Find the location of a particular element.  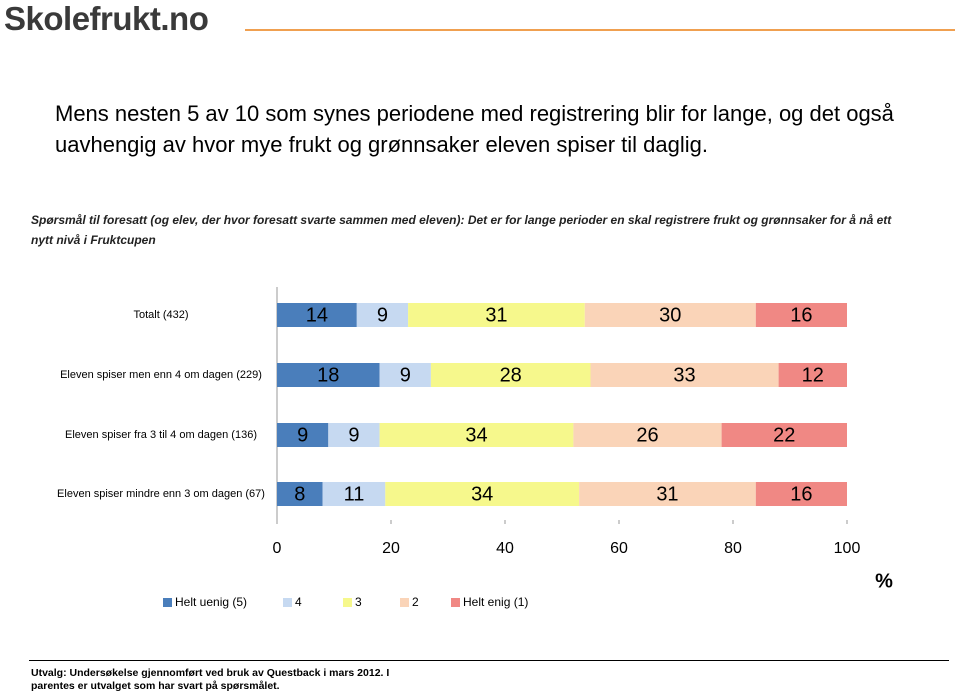

value-label: 22 is located at coordinates (784, 435).